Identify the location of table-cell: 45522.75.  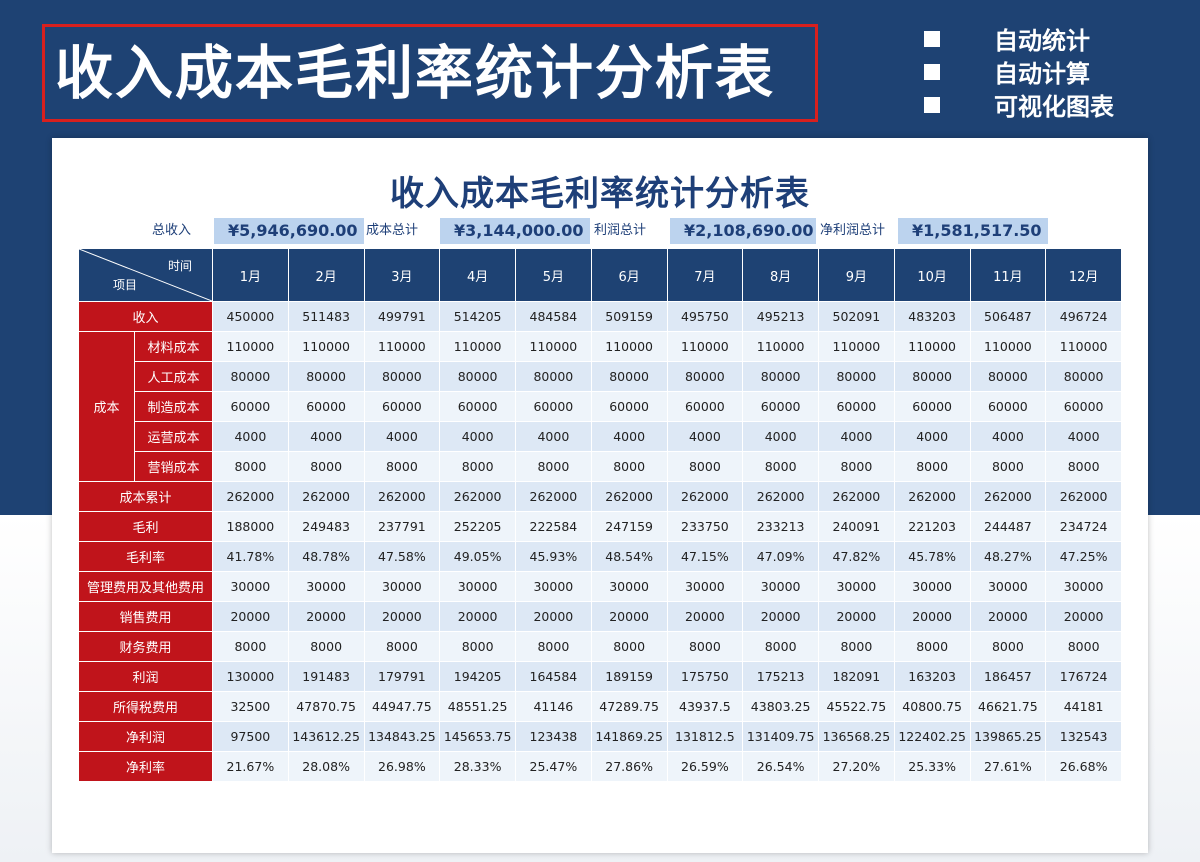
(856, 706).